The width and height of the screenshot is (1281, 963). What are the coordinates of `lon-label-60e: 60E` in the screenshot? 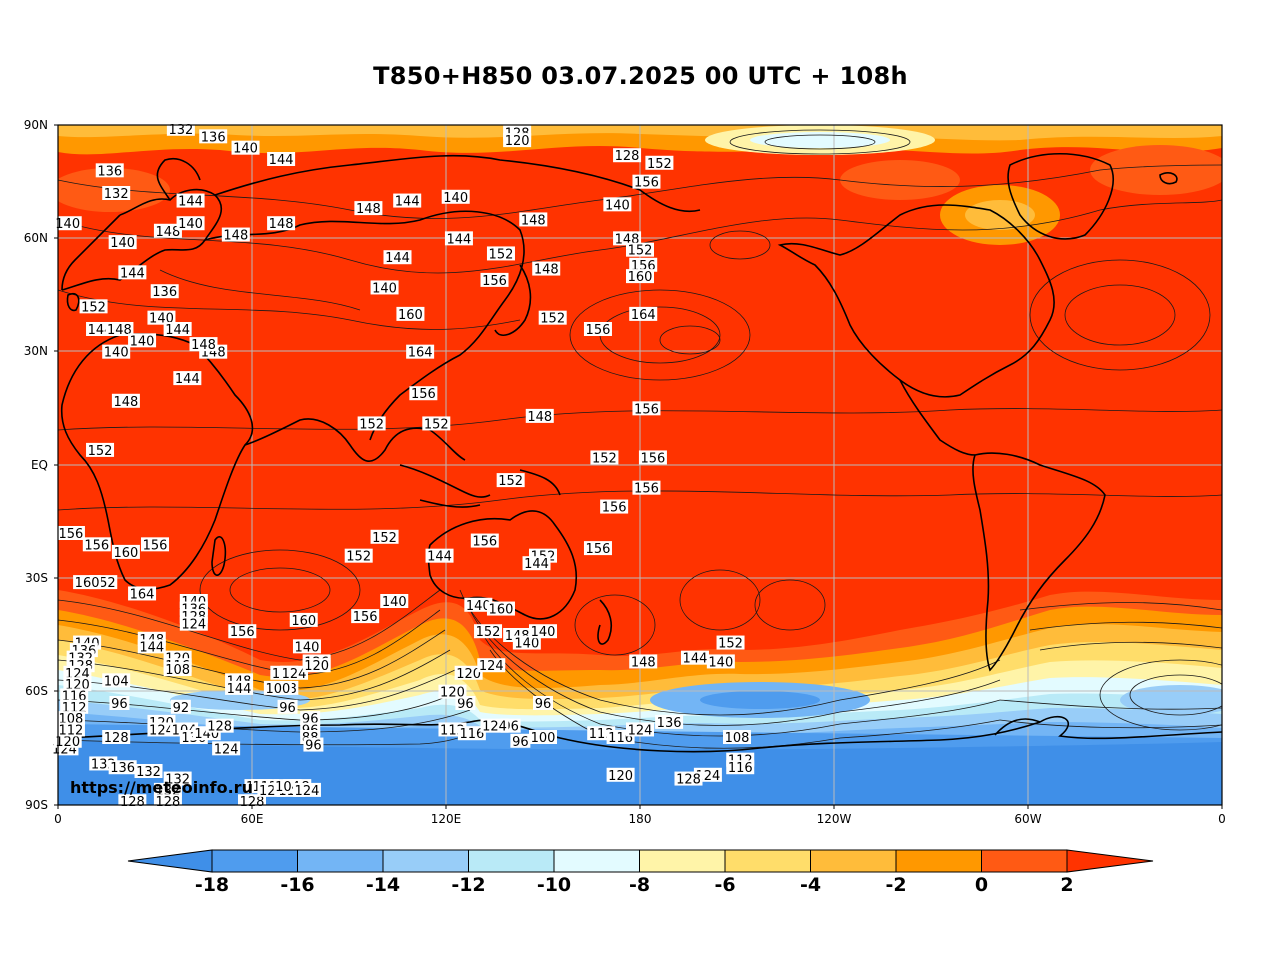 It's located at (252, 819).